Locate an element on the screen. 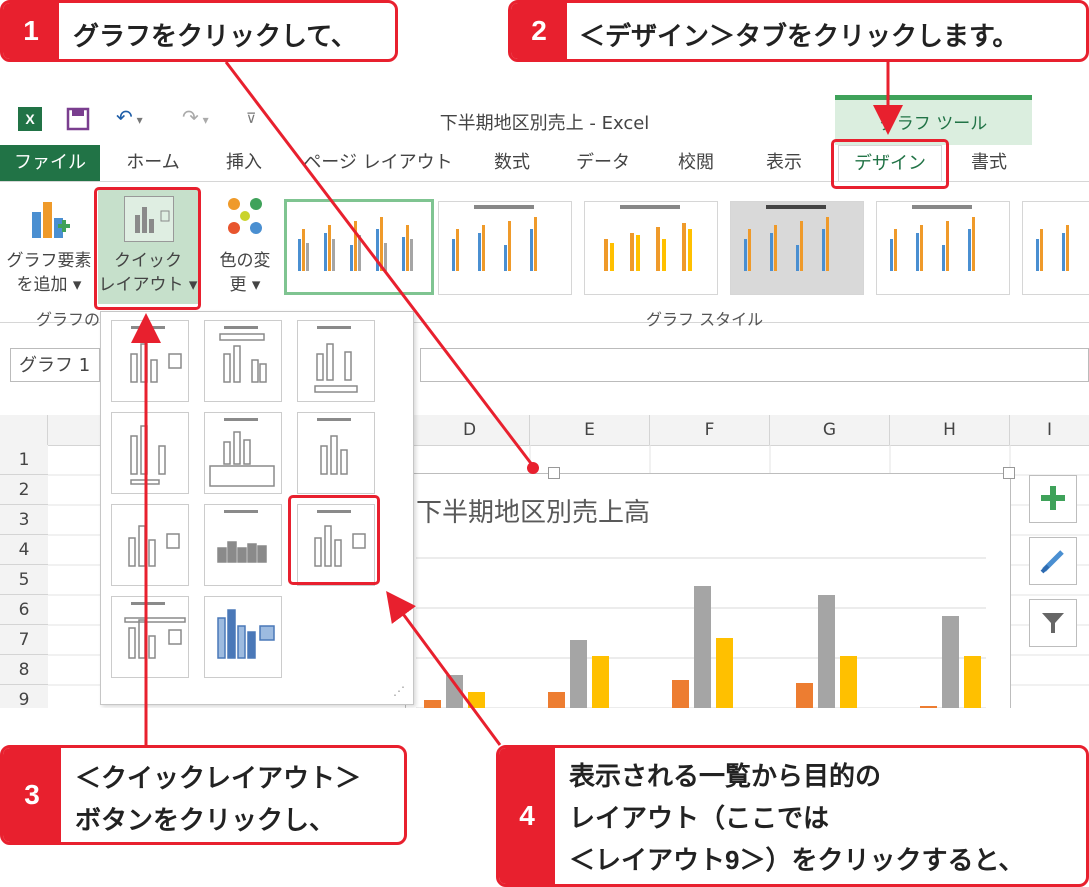  quick-layout-gallery: ⋰ is located at coordinates (257, 508).